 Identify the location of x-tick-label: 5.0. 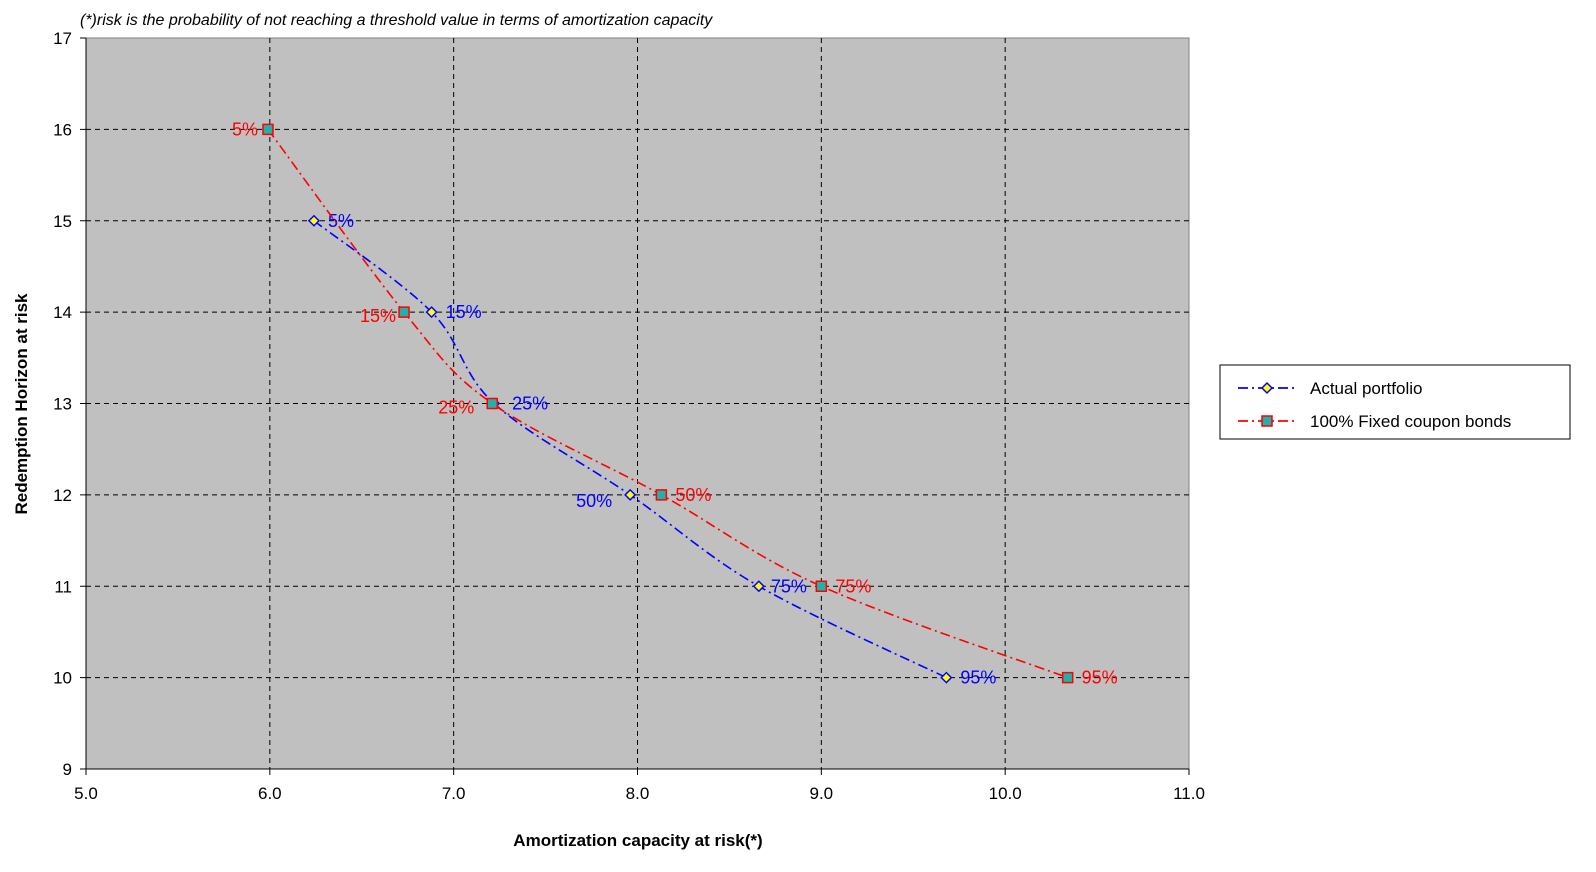
(86, 793).